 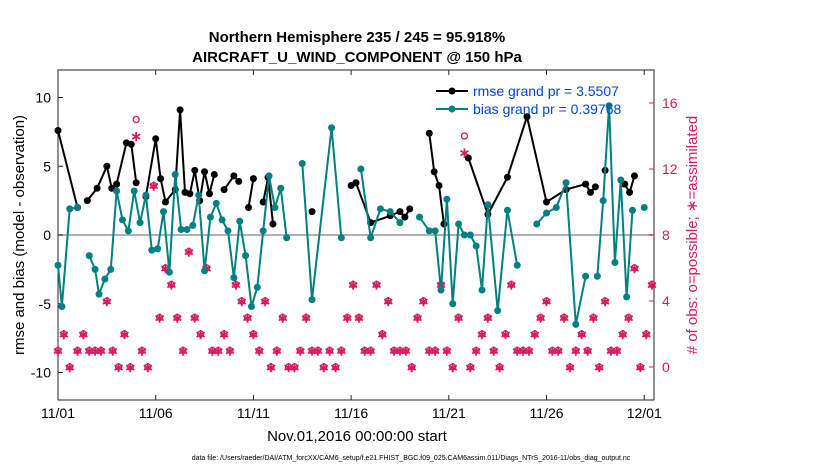 What do you see at coordinates (45, 304) in the screenshot?
I see `y-tick-label-left: -5` at bounding box center [45, 304].